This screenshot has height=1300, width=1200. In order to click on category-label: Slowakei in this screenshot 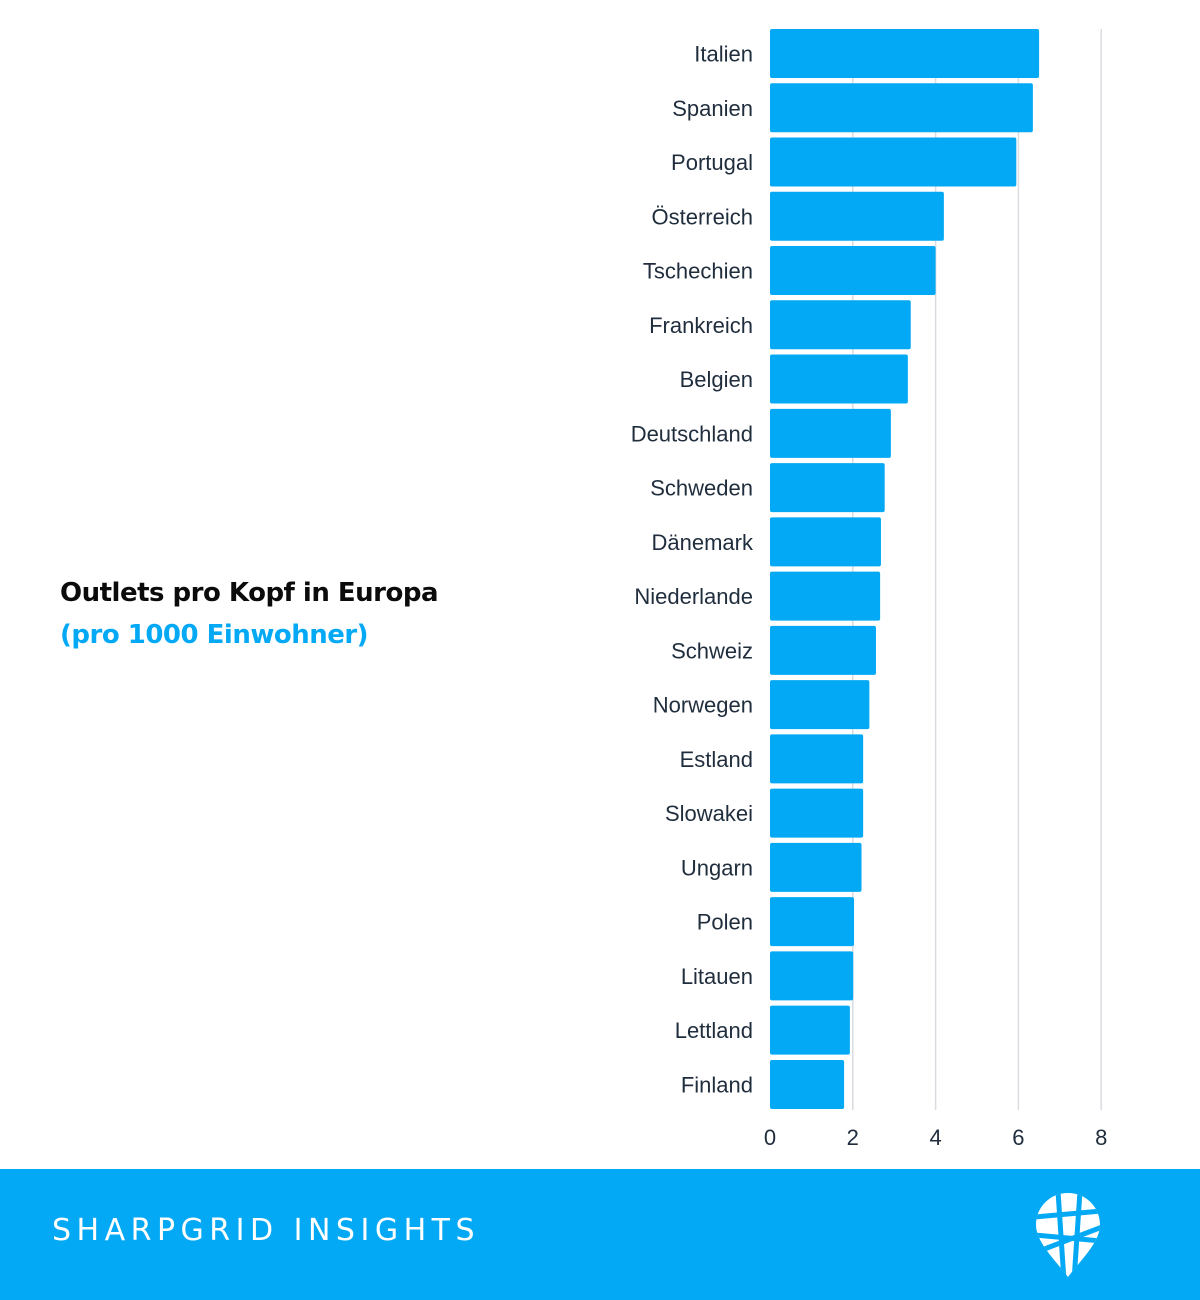, I will do `click(709, 813)`.